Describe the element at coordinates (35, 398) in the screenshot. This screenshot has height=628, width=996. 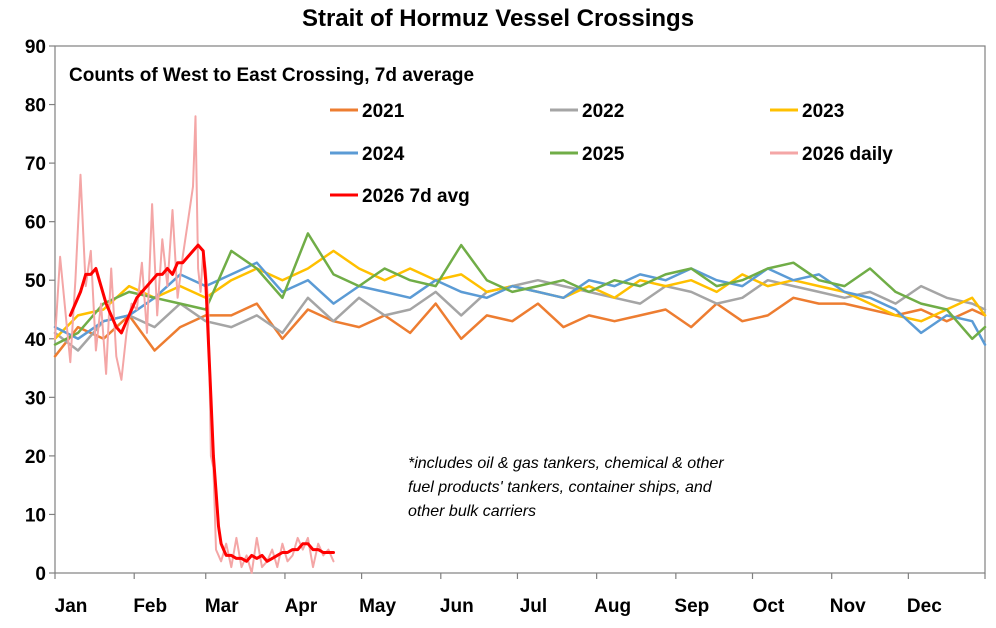
I see `y-tick-label: 30` at that location.